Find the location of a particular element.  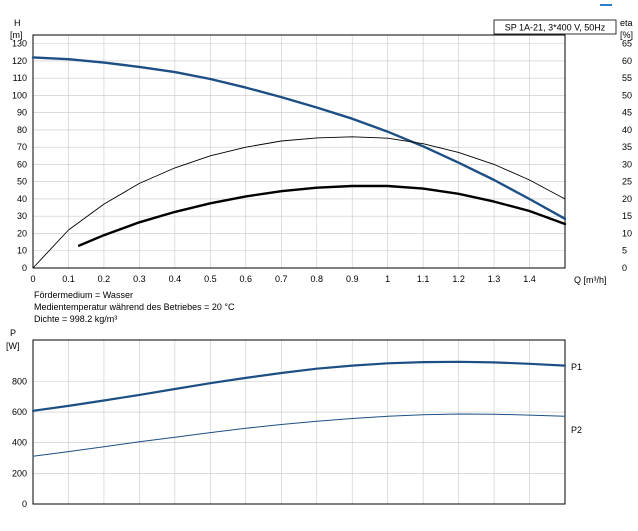

bottom-ylabel-2: [W] is located at coordinates (13, 346).